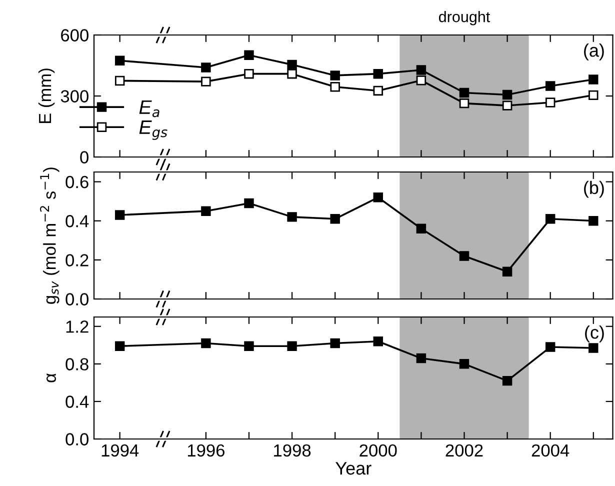  What do you see at coordinates (292, 450) in the screenshot?
I see `x-tick-label: 1998` at bounding box center [292, 450].